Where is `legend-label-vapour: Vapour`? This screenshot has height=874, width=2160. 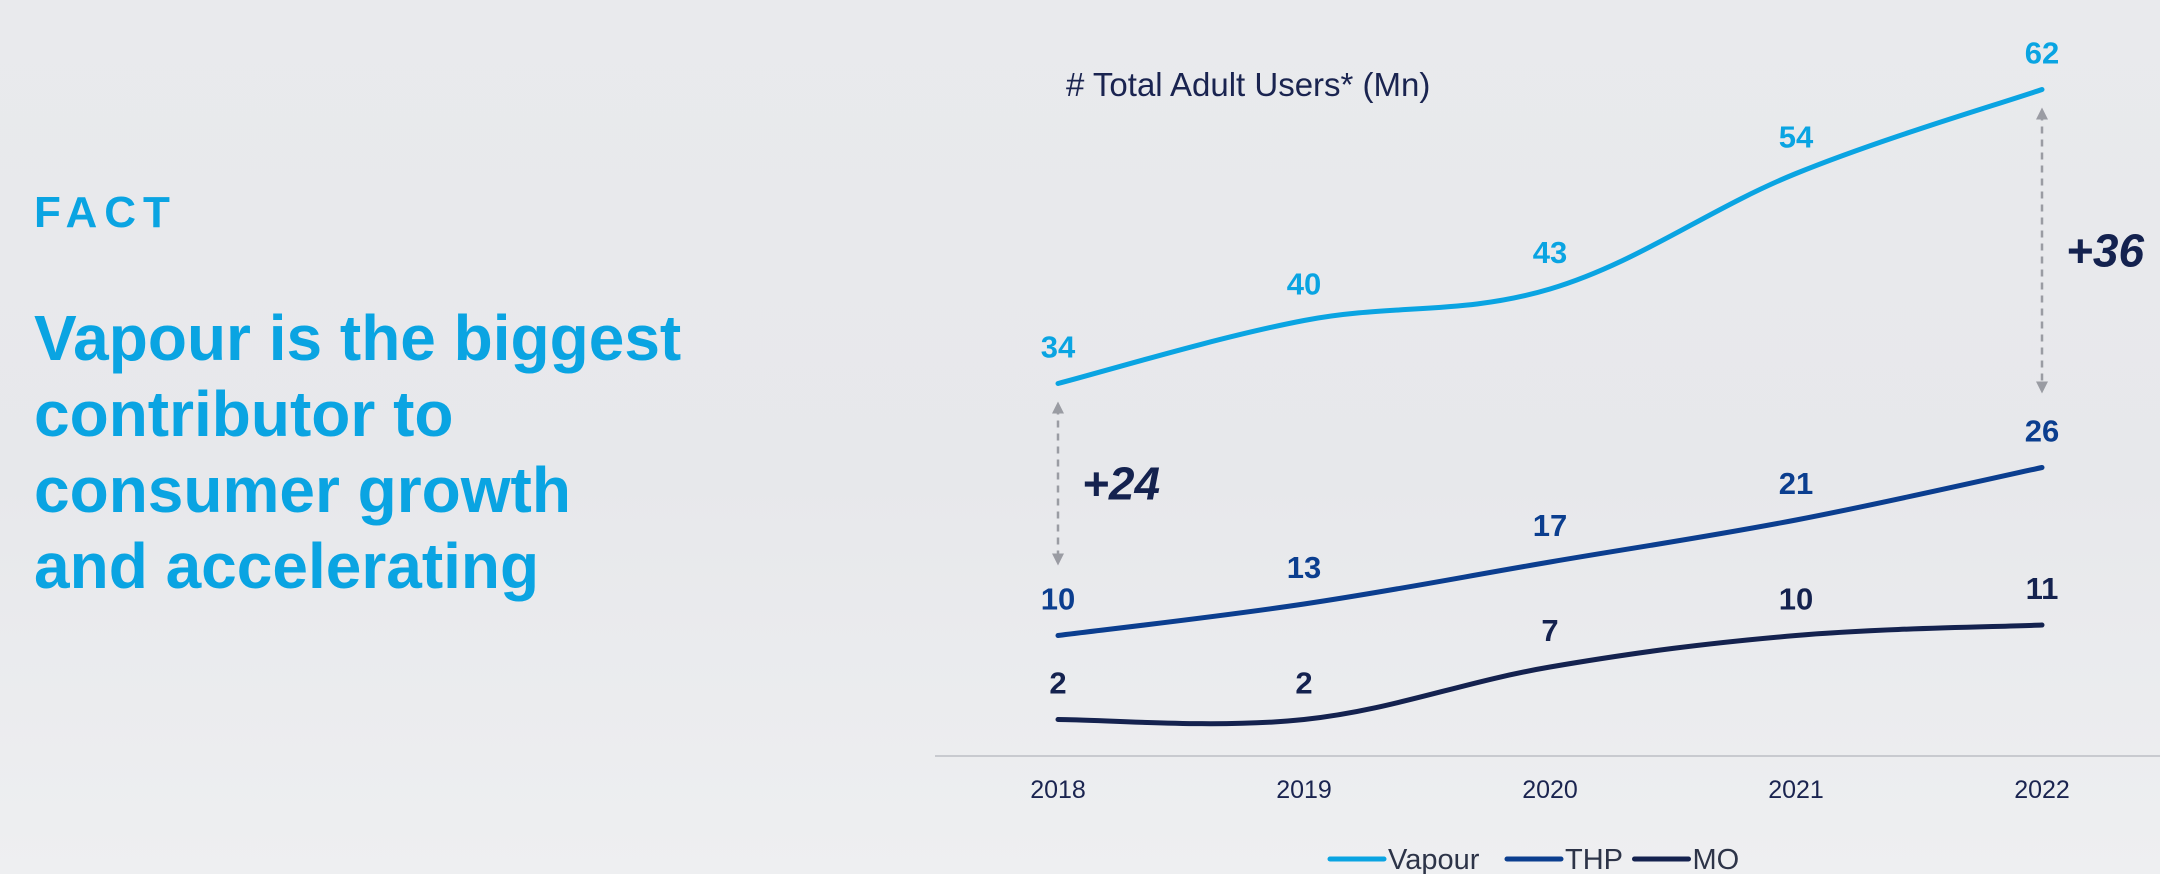
legend-label-vapour: Vapour is located at coordinates (1434, 859).